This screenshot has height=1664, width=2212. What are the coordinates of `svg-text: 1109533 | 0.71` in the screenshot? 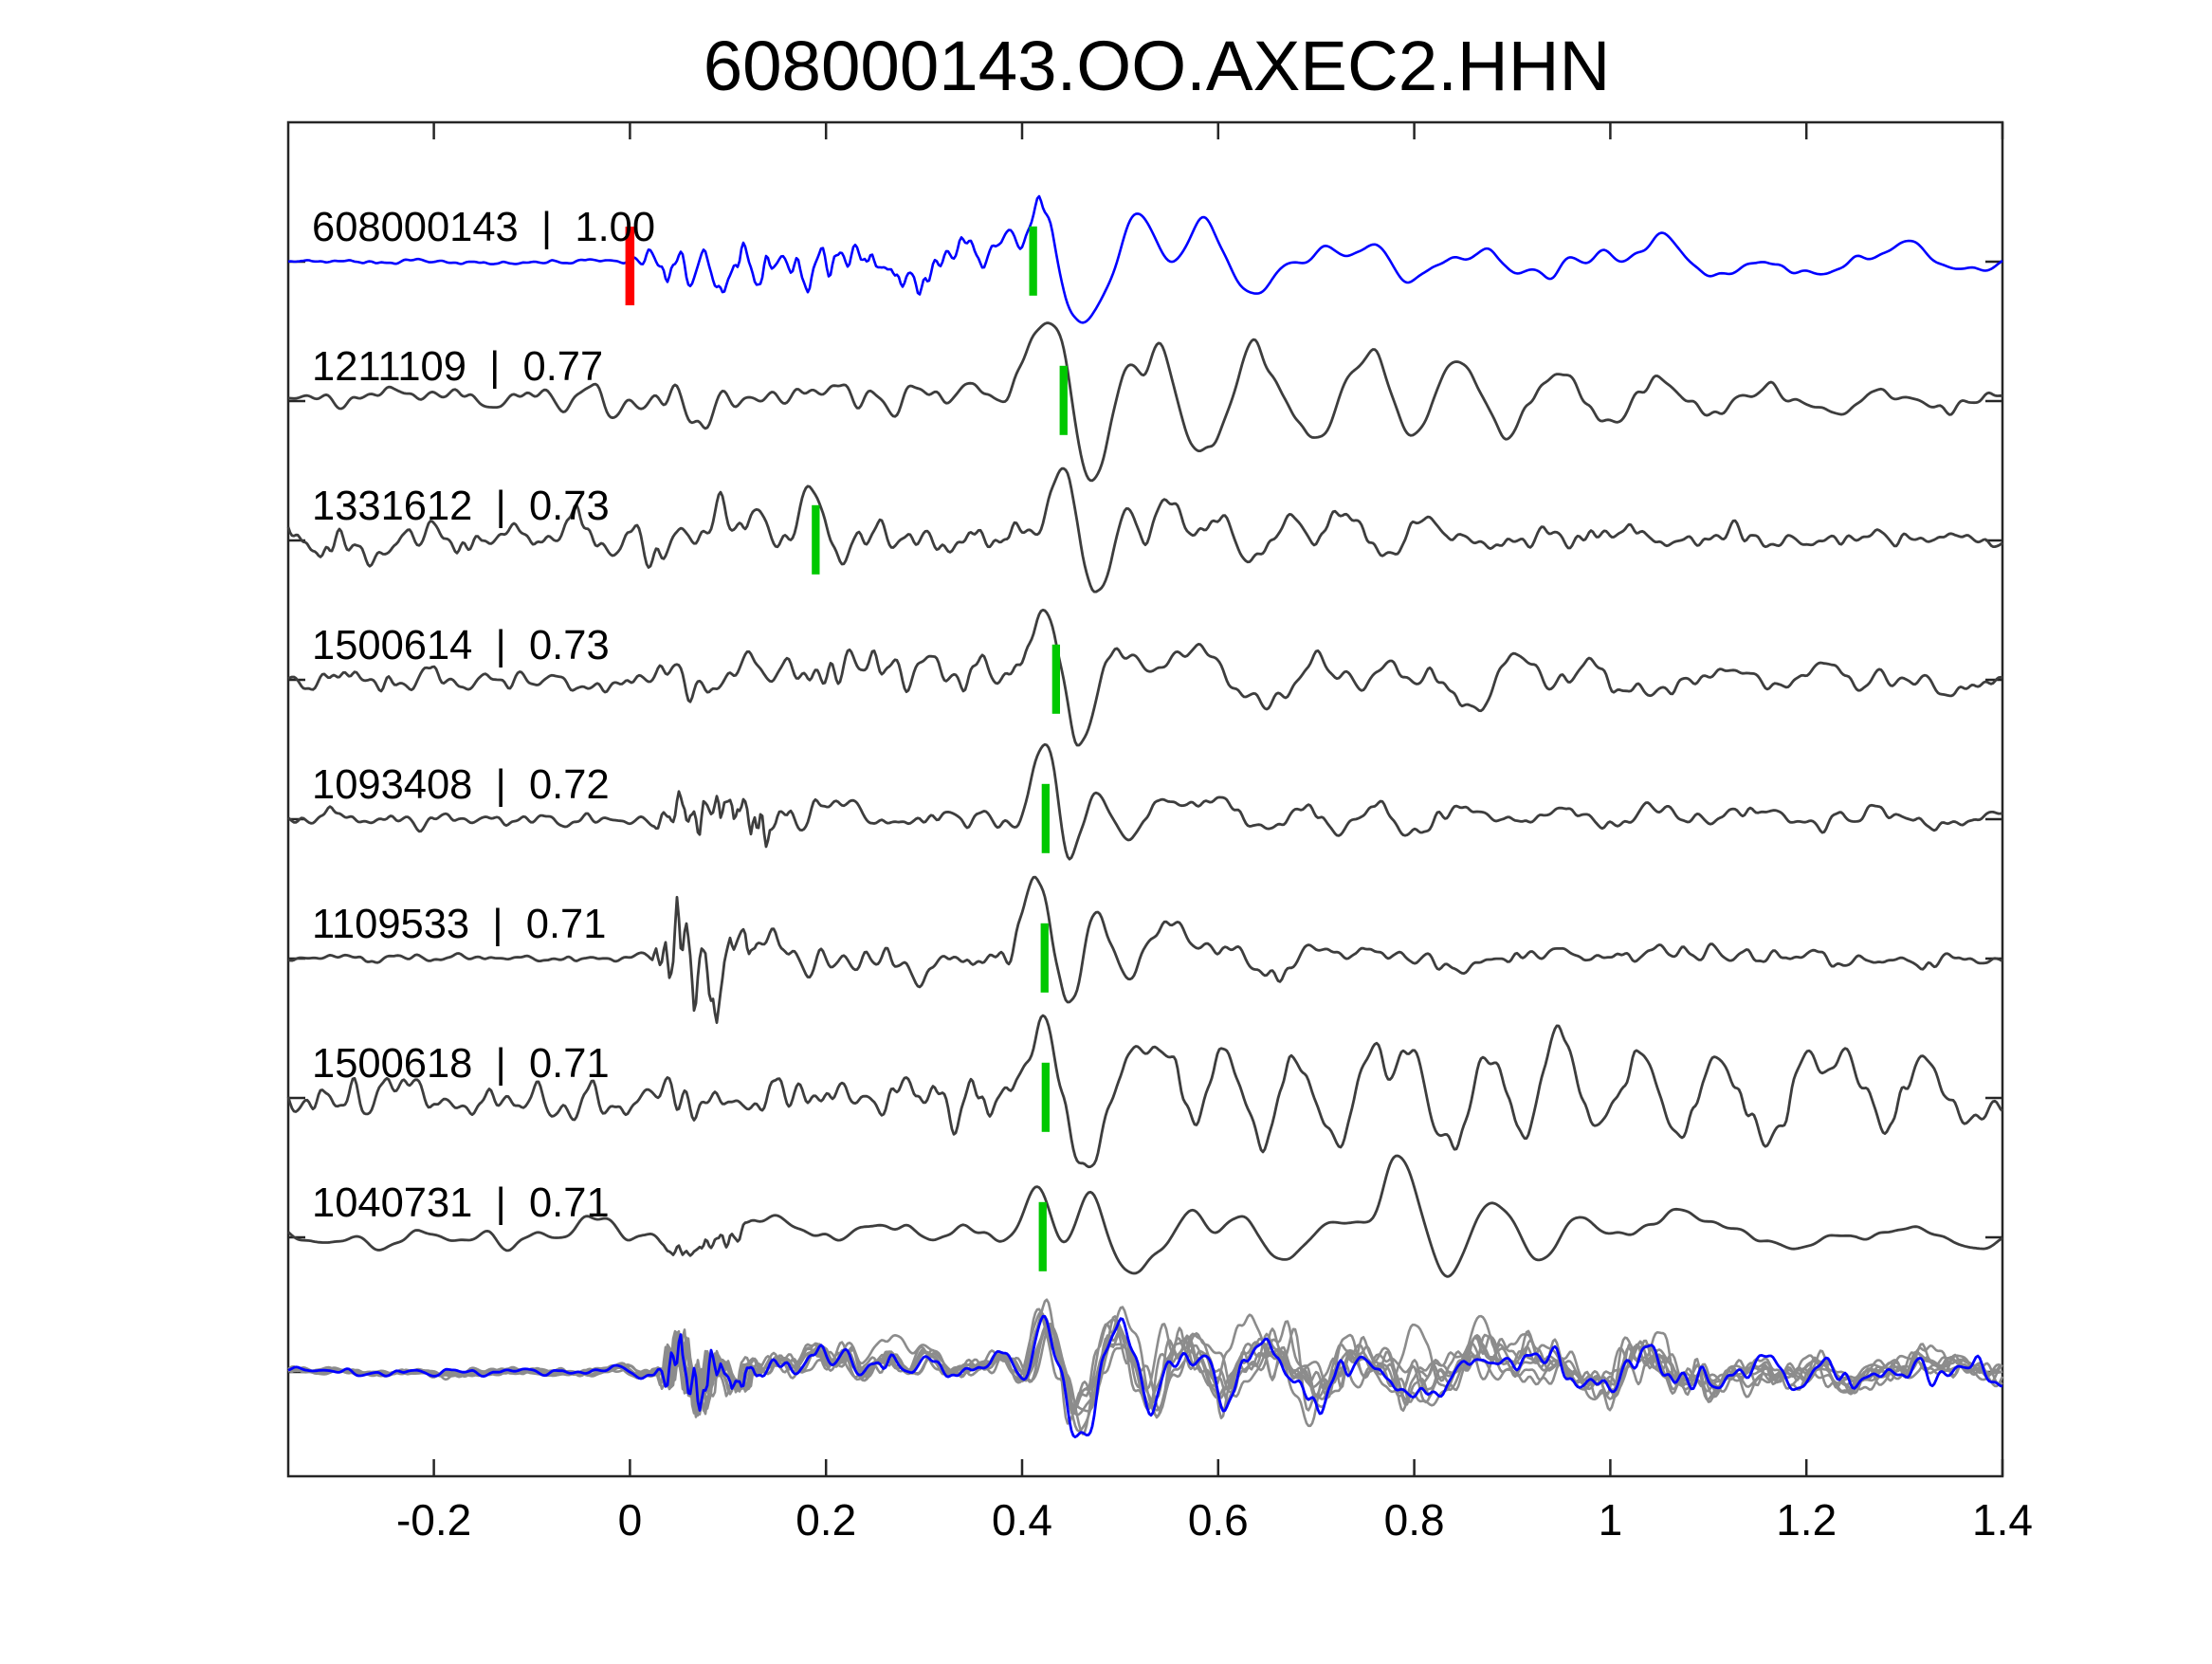 It's located at (459, 924).